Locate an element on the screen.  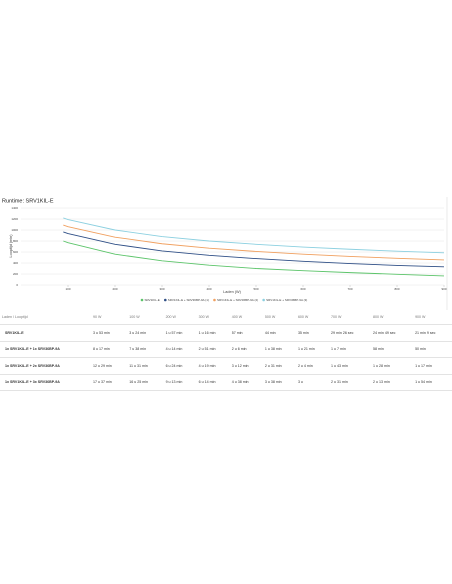
x-tick-label: 700 is located at coordinates (349, 289).